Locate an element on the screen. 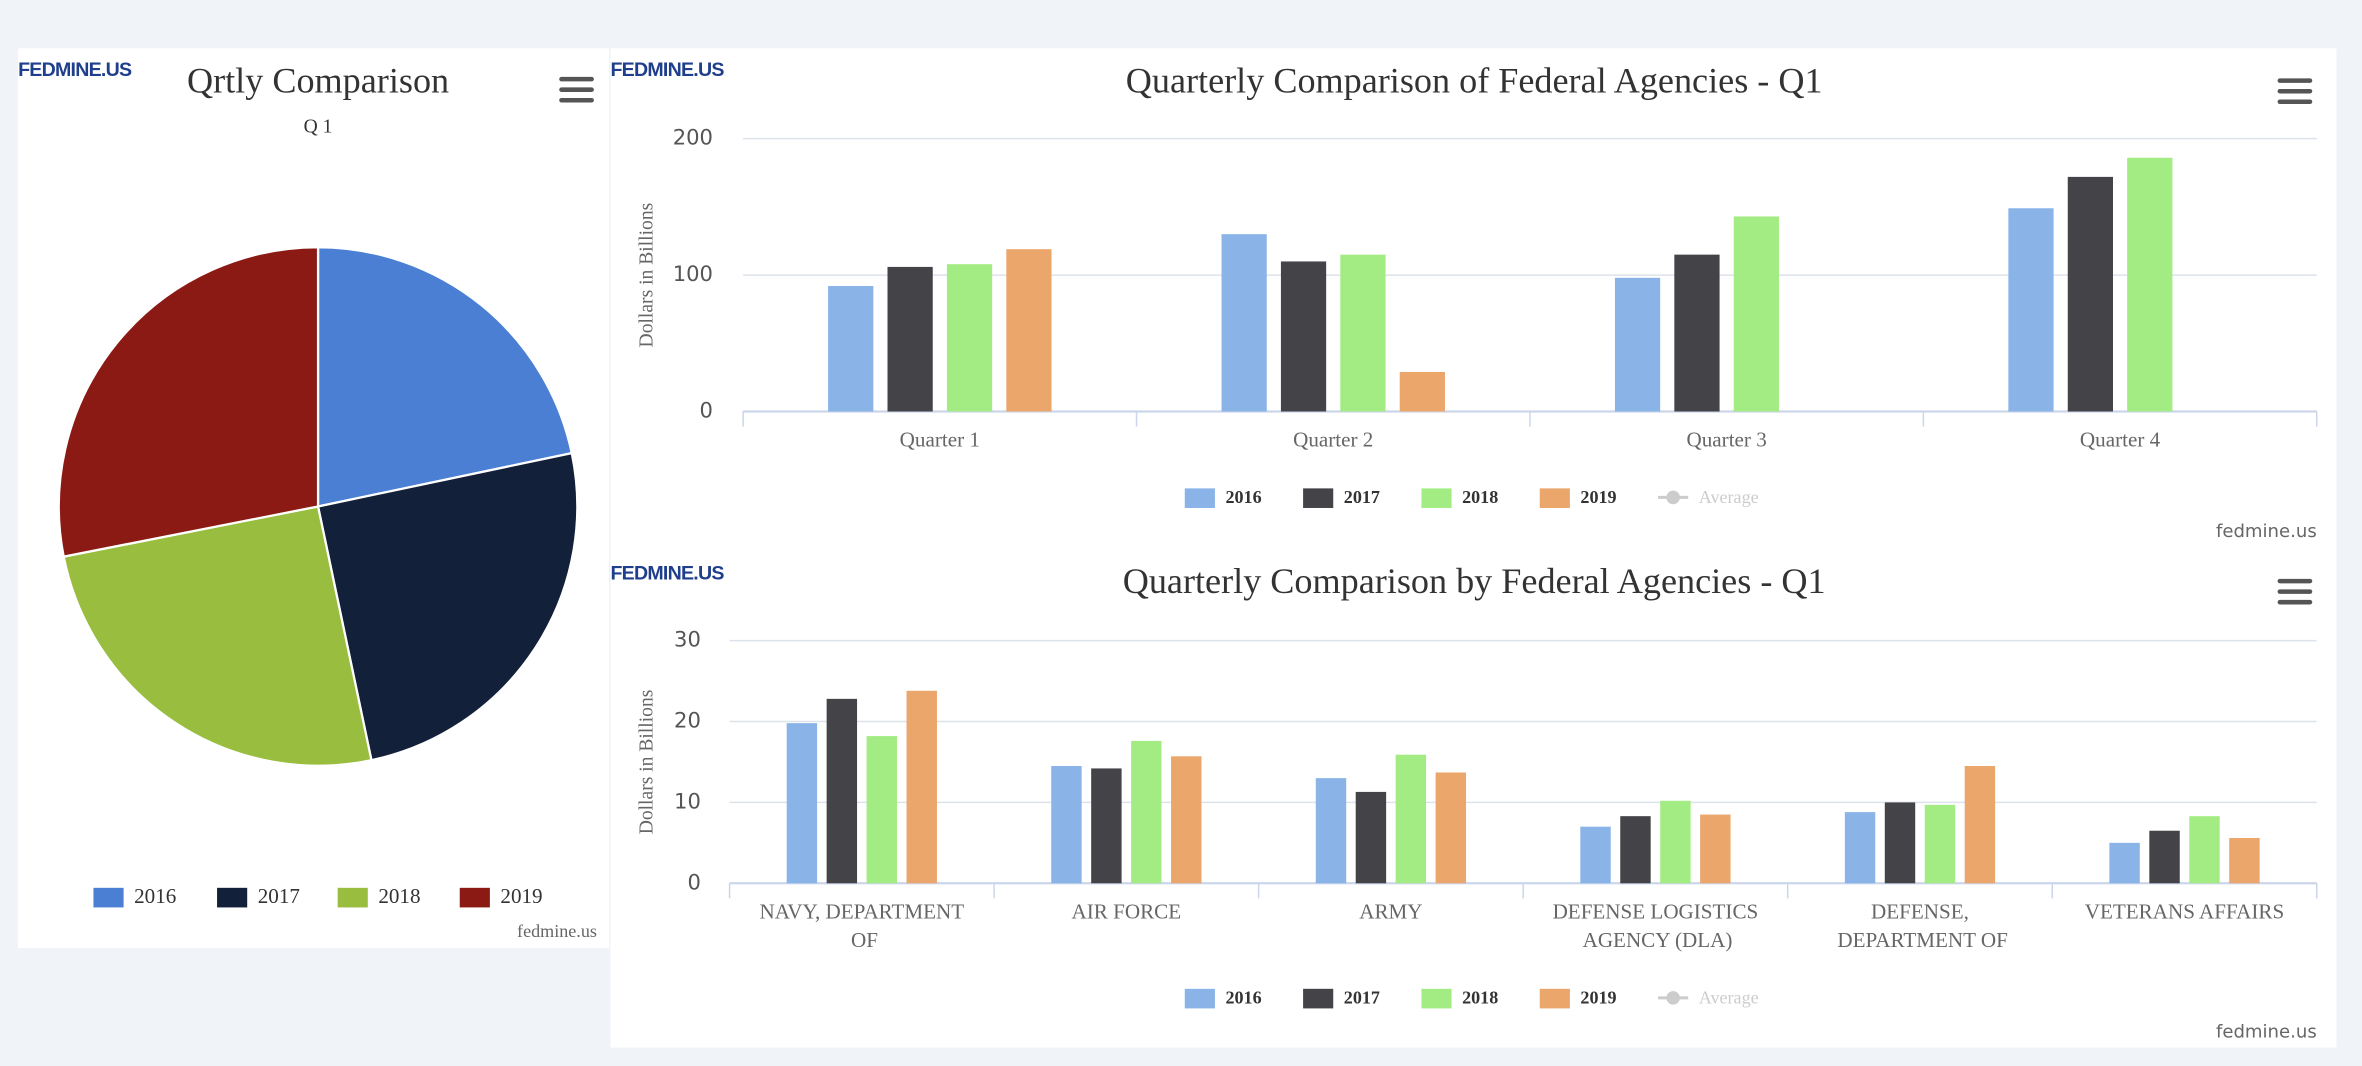 This screenshot has width=2362, height=1066. x-tick-label: NAVY, DEPARTMENT OF is located at coordinates (862, 925).